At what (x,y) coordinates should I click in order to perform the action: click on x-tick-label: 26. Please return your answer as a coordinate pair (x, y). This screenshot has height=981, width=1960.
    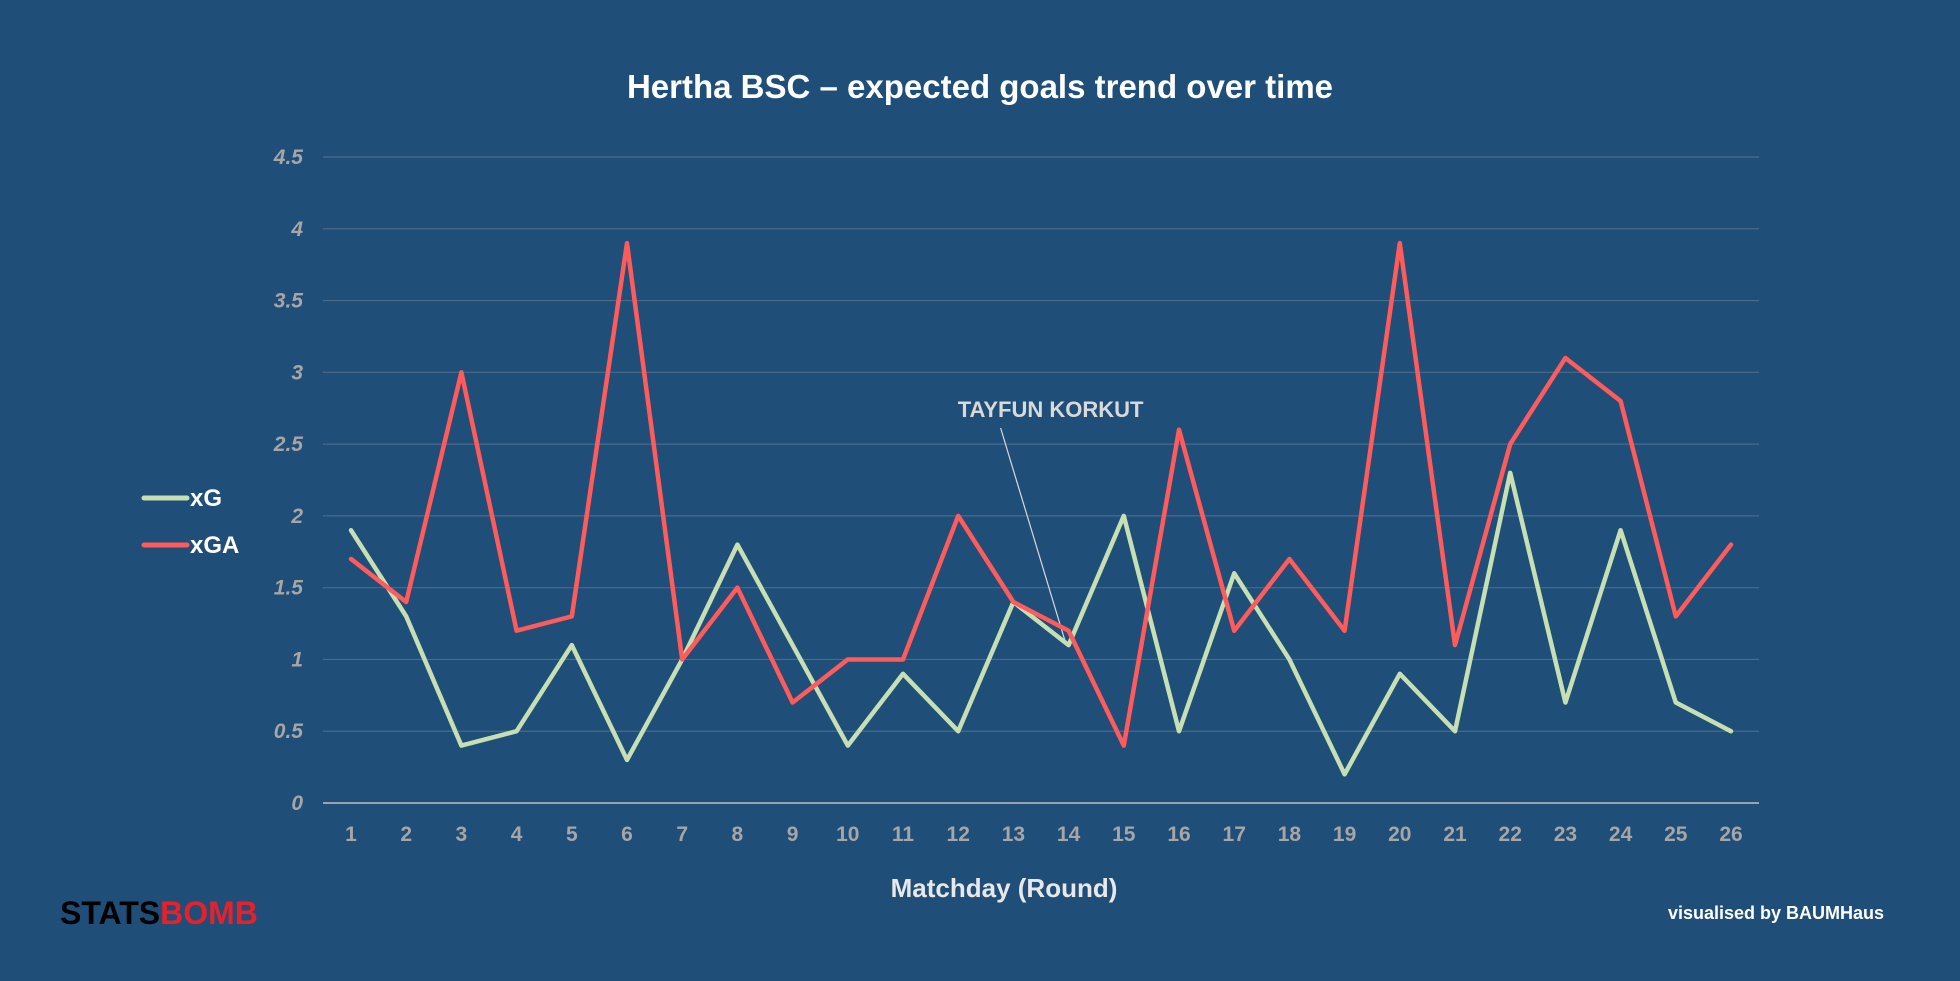
    Looking at the image, I should click on (1730, 834).